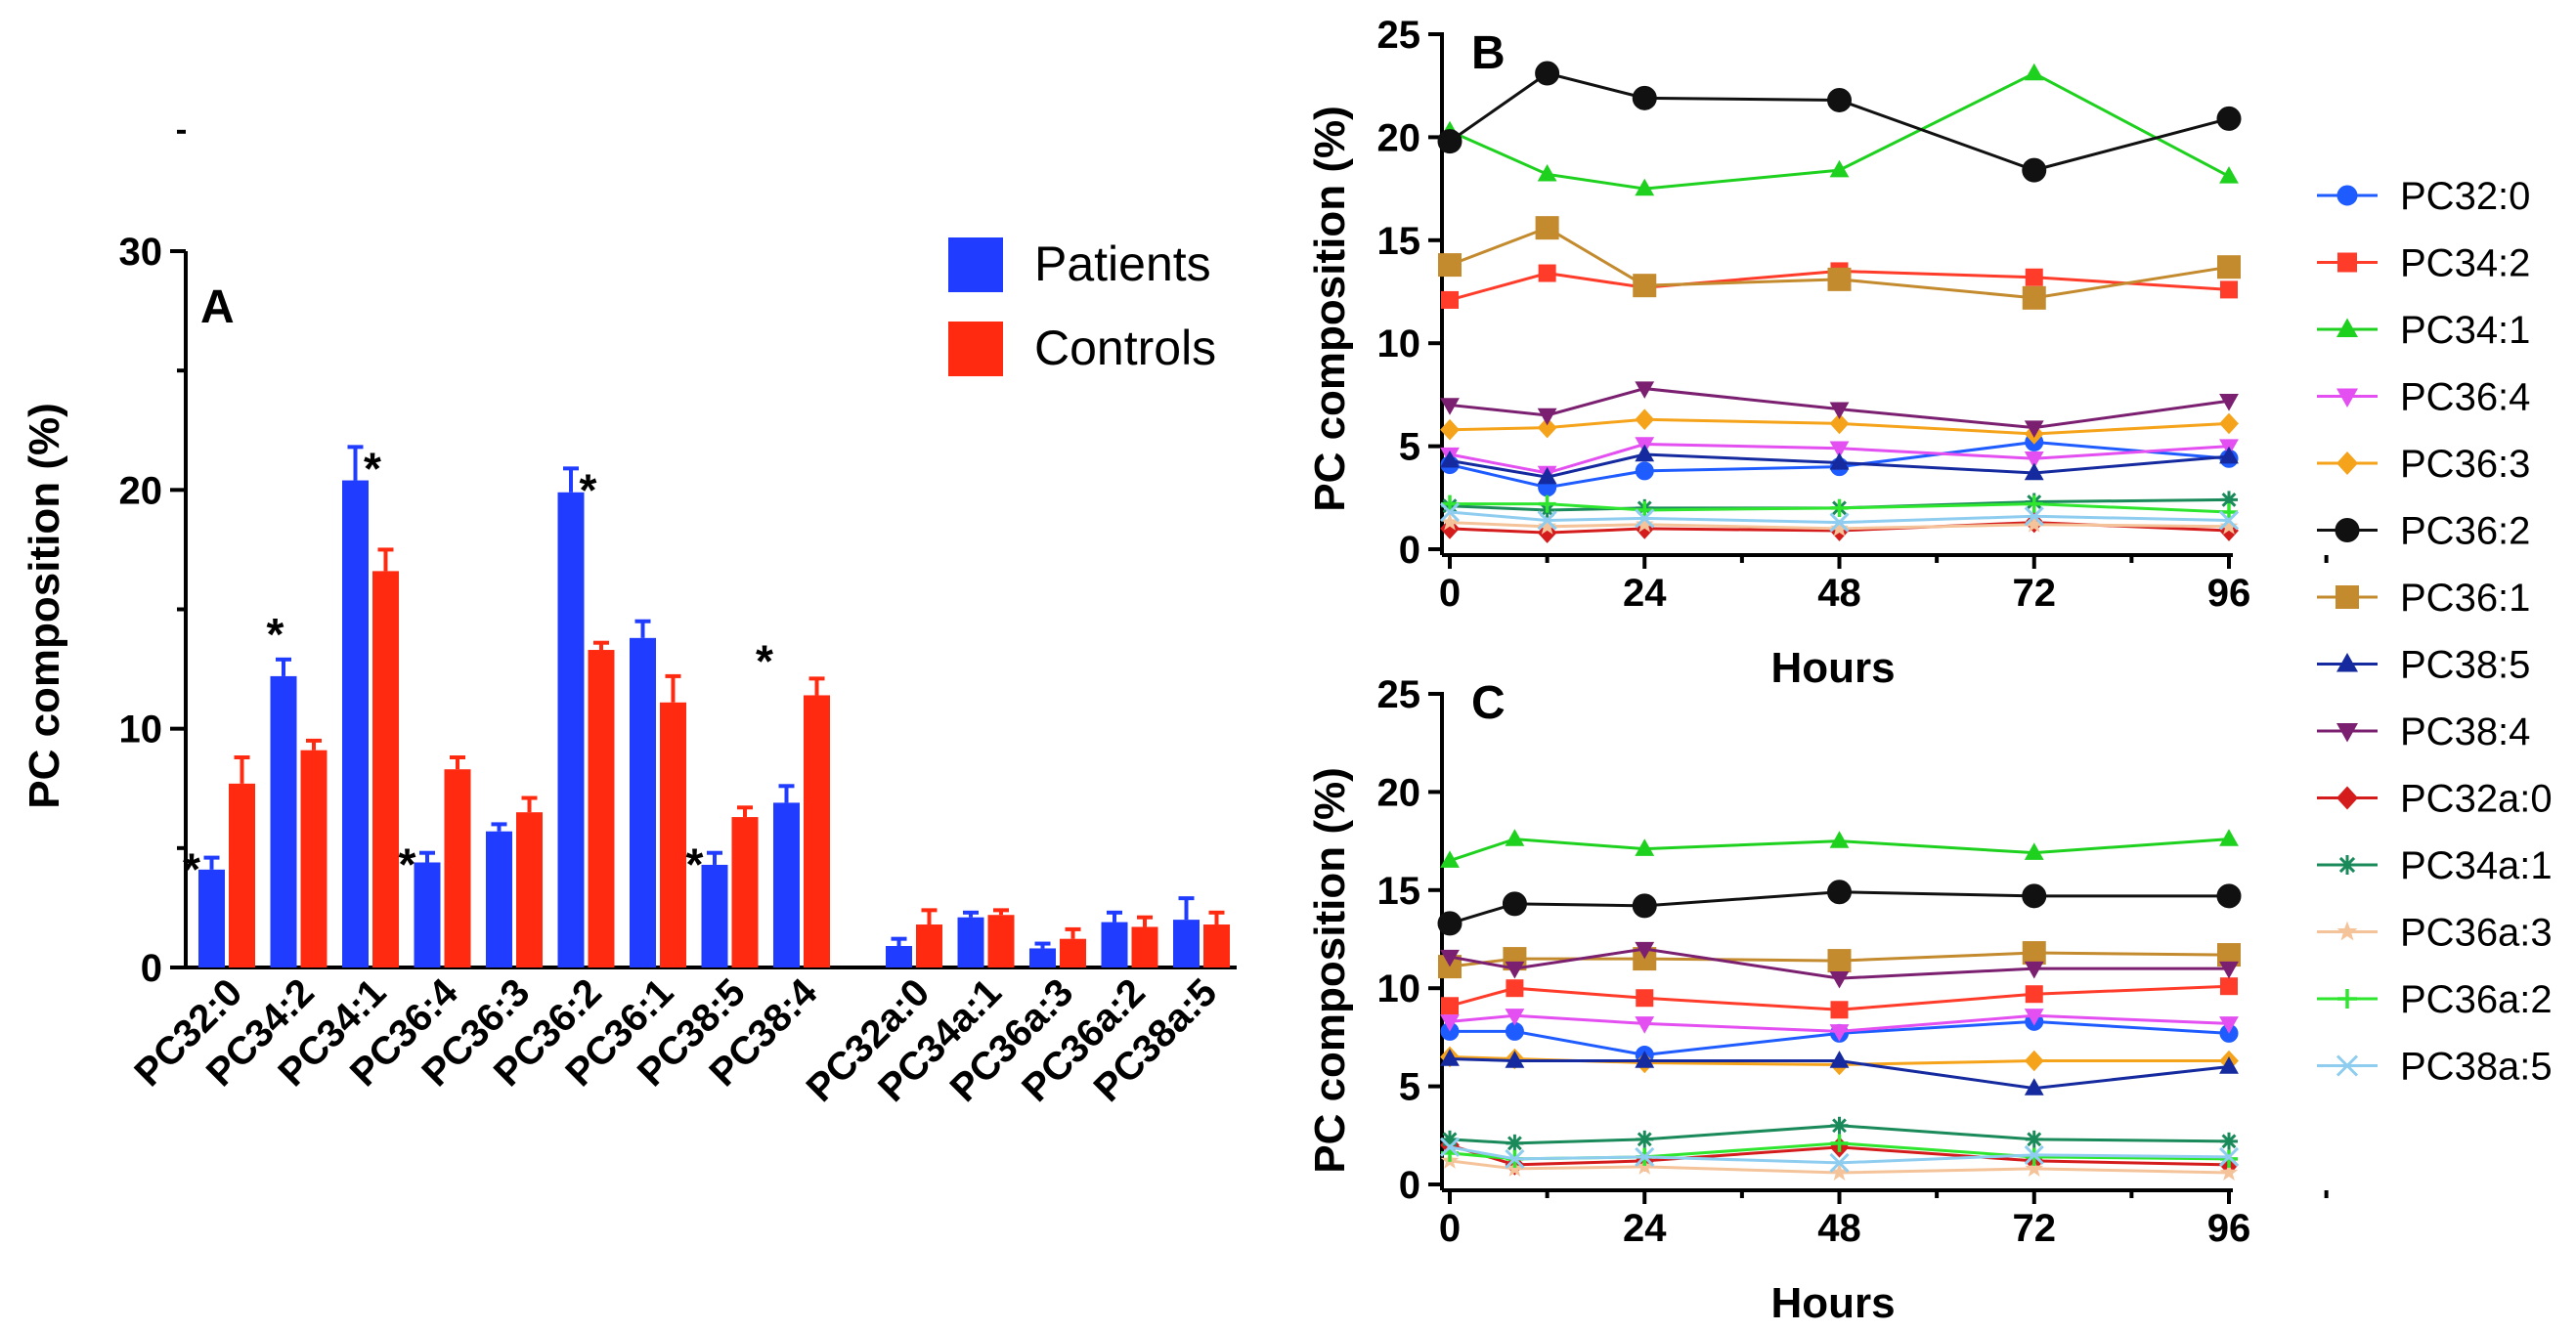  What do you see at coordinates (1645, 1228) in the screenshot?
I see `panel-c-x-tick-label: 24` at bounding box center [1645, 1228].